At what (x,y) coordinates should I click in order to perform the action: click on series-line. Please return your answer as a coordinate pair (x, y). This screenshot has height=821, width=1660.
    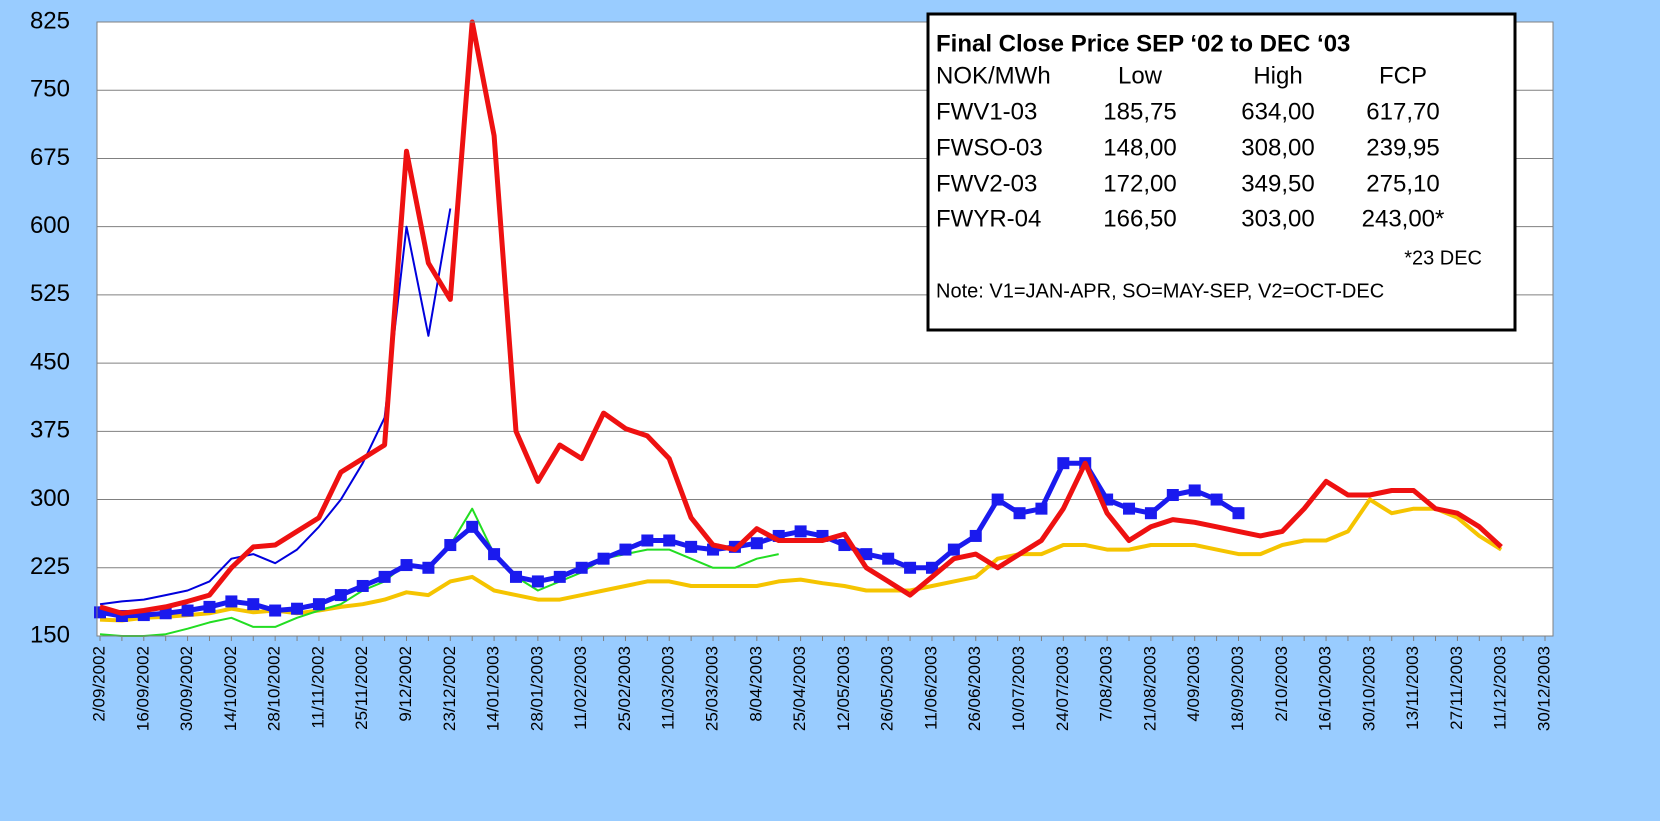
    Looking at the image, I should click on (801, 560).